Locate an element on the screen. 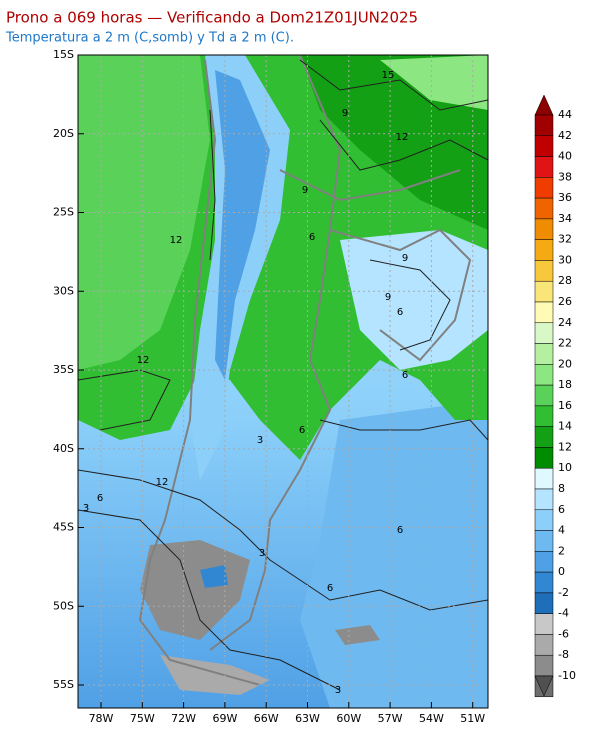 The image size is (600, 754). lat-label: 15S is located at coordinates (63, 54).